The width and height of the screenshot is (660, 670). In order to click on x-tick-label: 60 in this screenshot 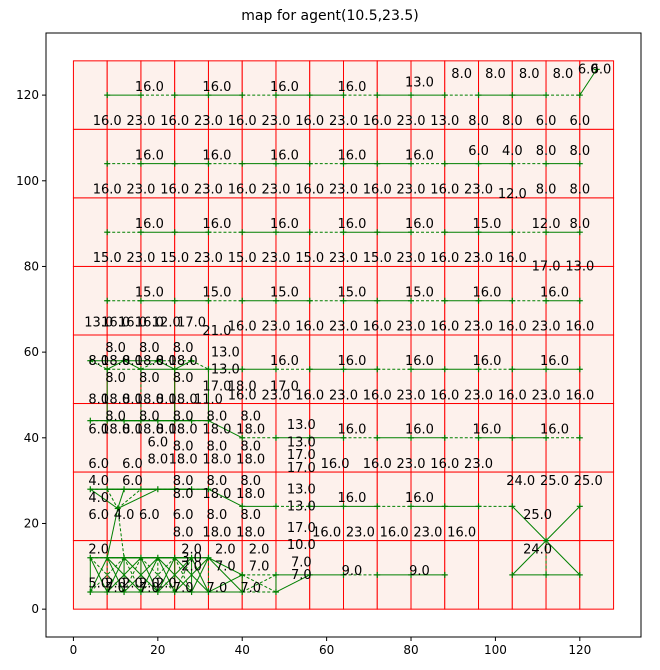, I will do `click(326, 650)`.